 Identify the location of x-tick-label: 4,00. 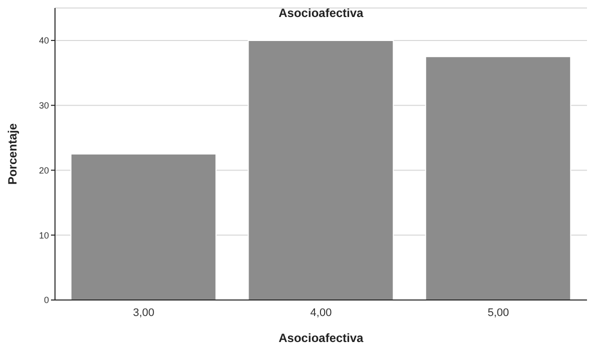
(321, 312).